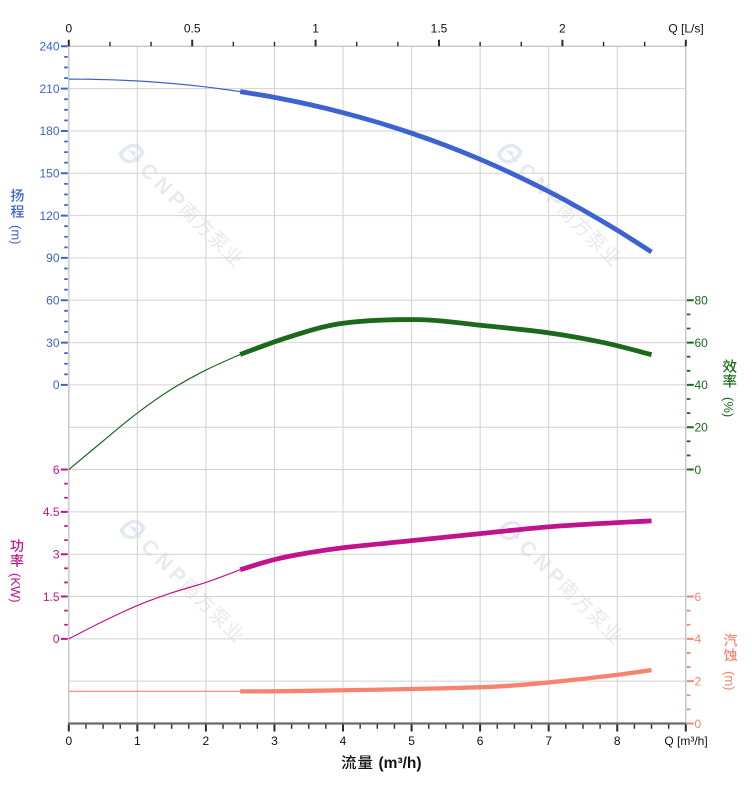 Image resolution: width=752 pixels, height=797 pixels. I want to click on svg-text: 0.5, so click(192, 29).